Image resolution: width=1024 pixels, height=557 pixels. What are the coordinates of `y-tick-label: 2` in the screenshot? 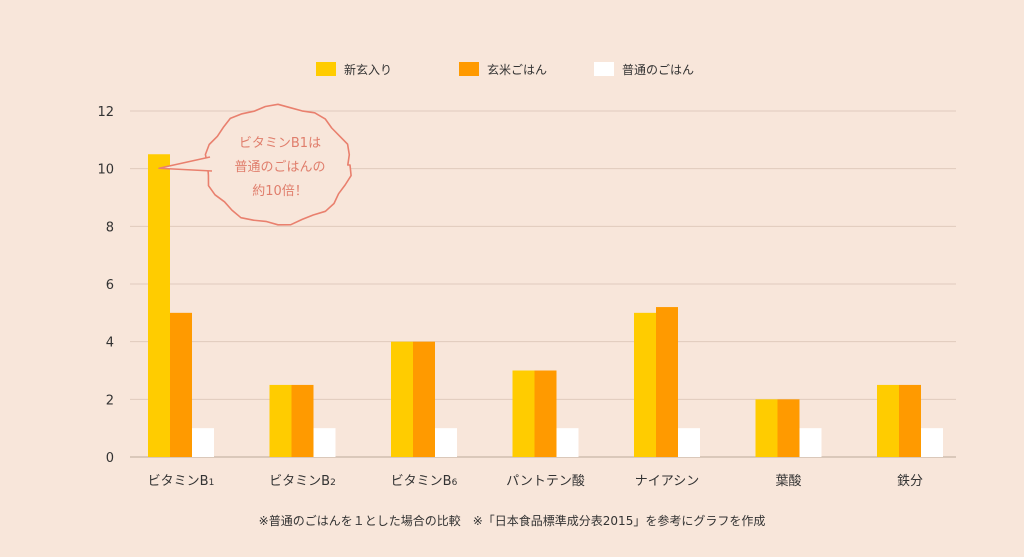 It's located at (110, 400).